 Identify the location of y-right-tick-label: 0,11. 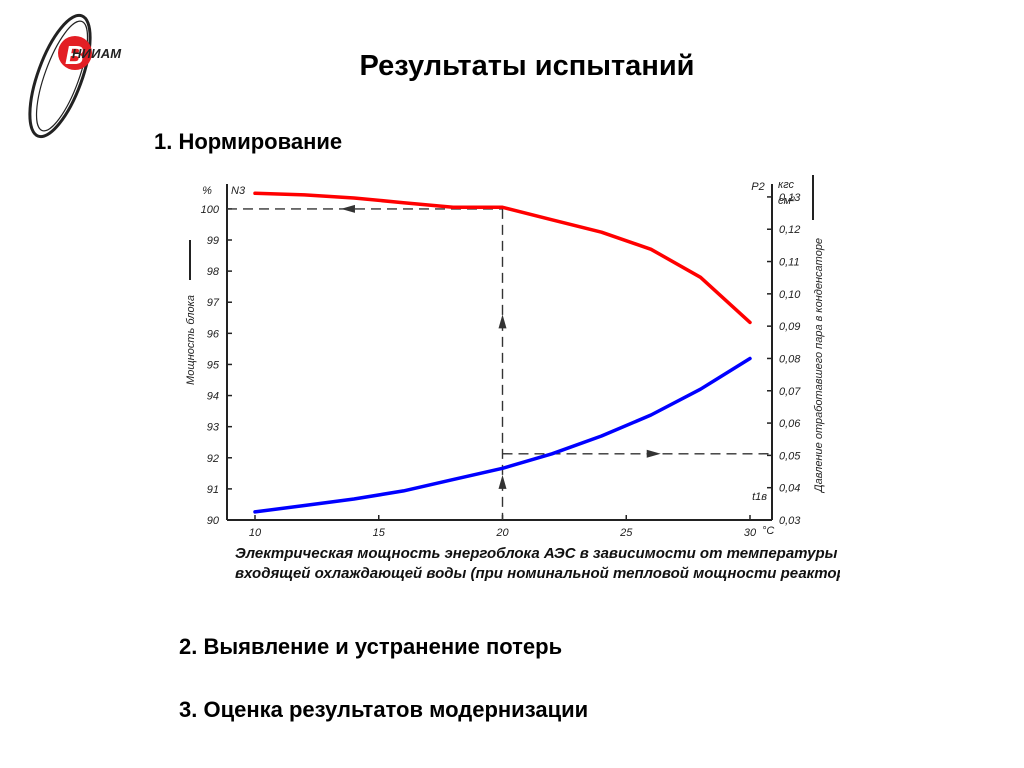
(789, 263).